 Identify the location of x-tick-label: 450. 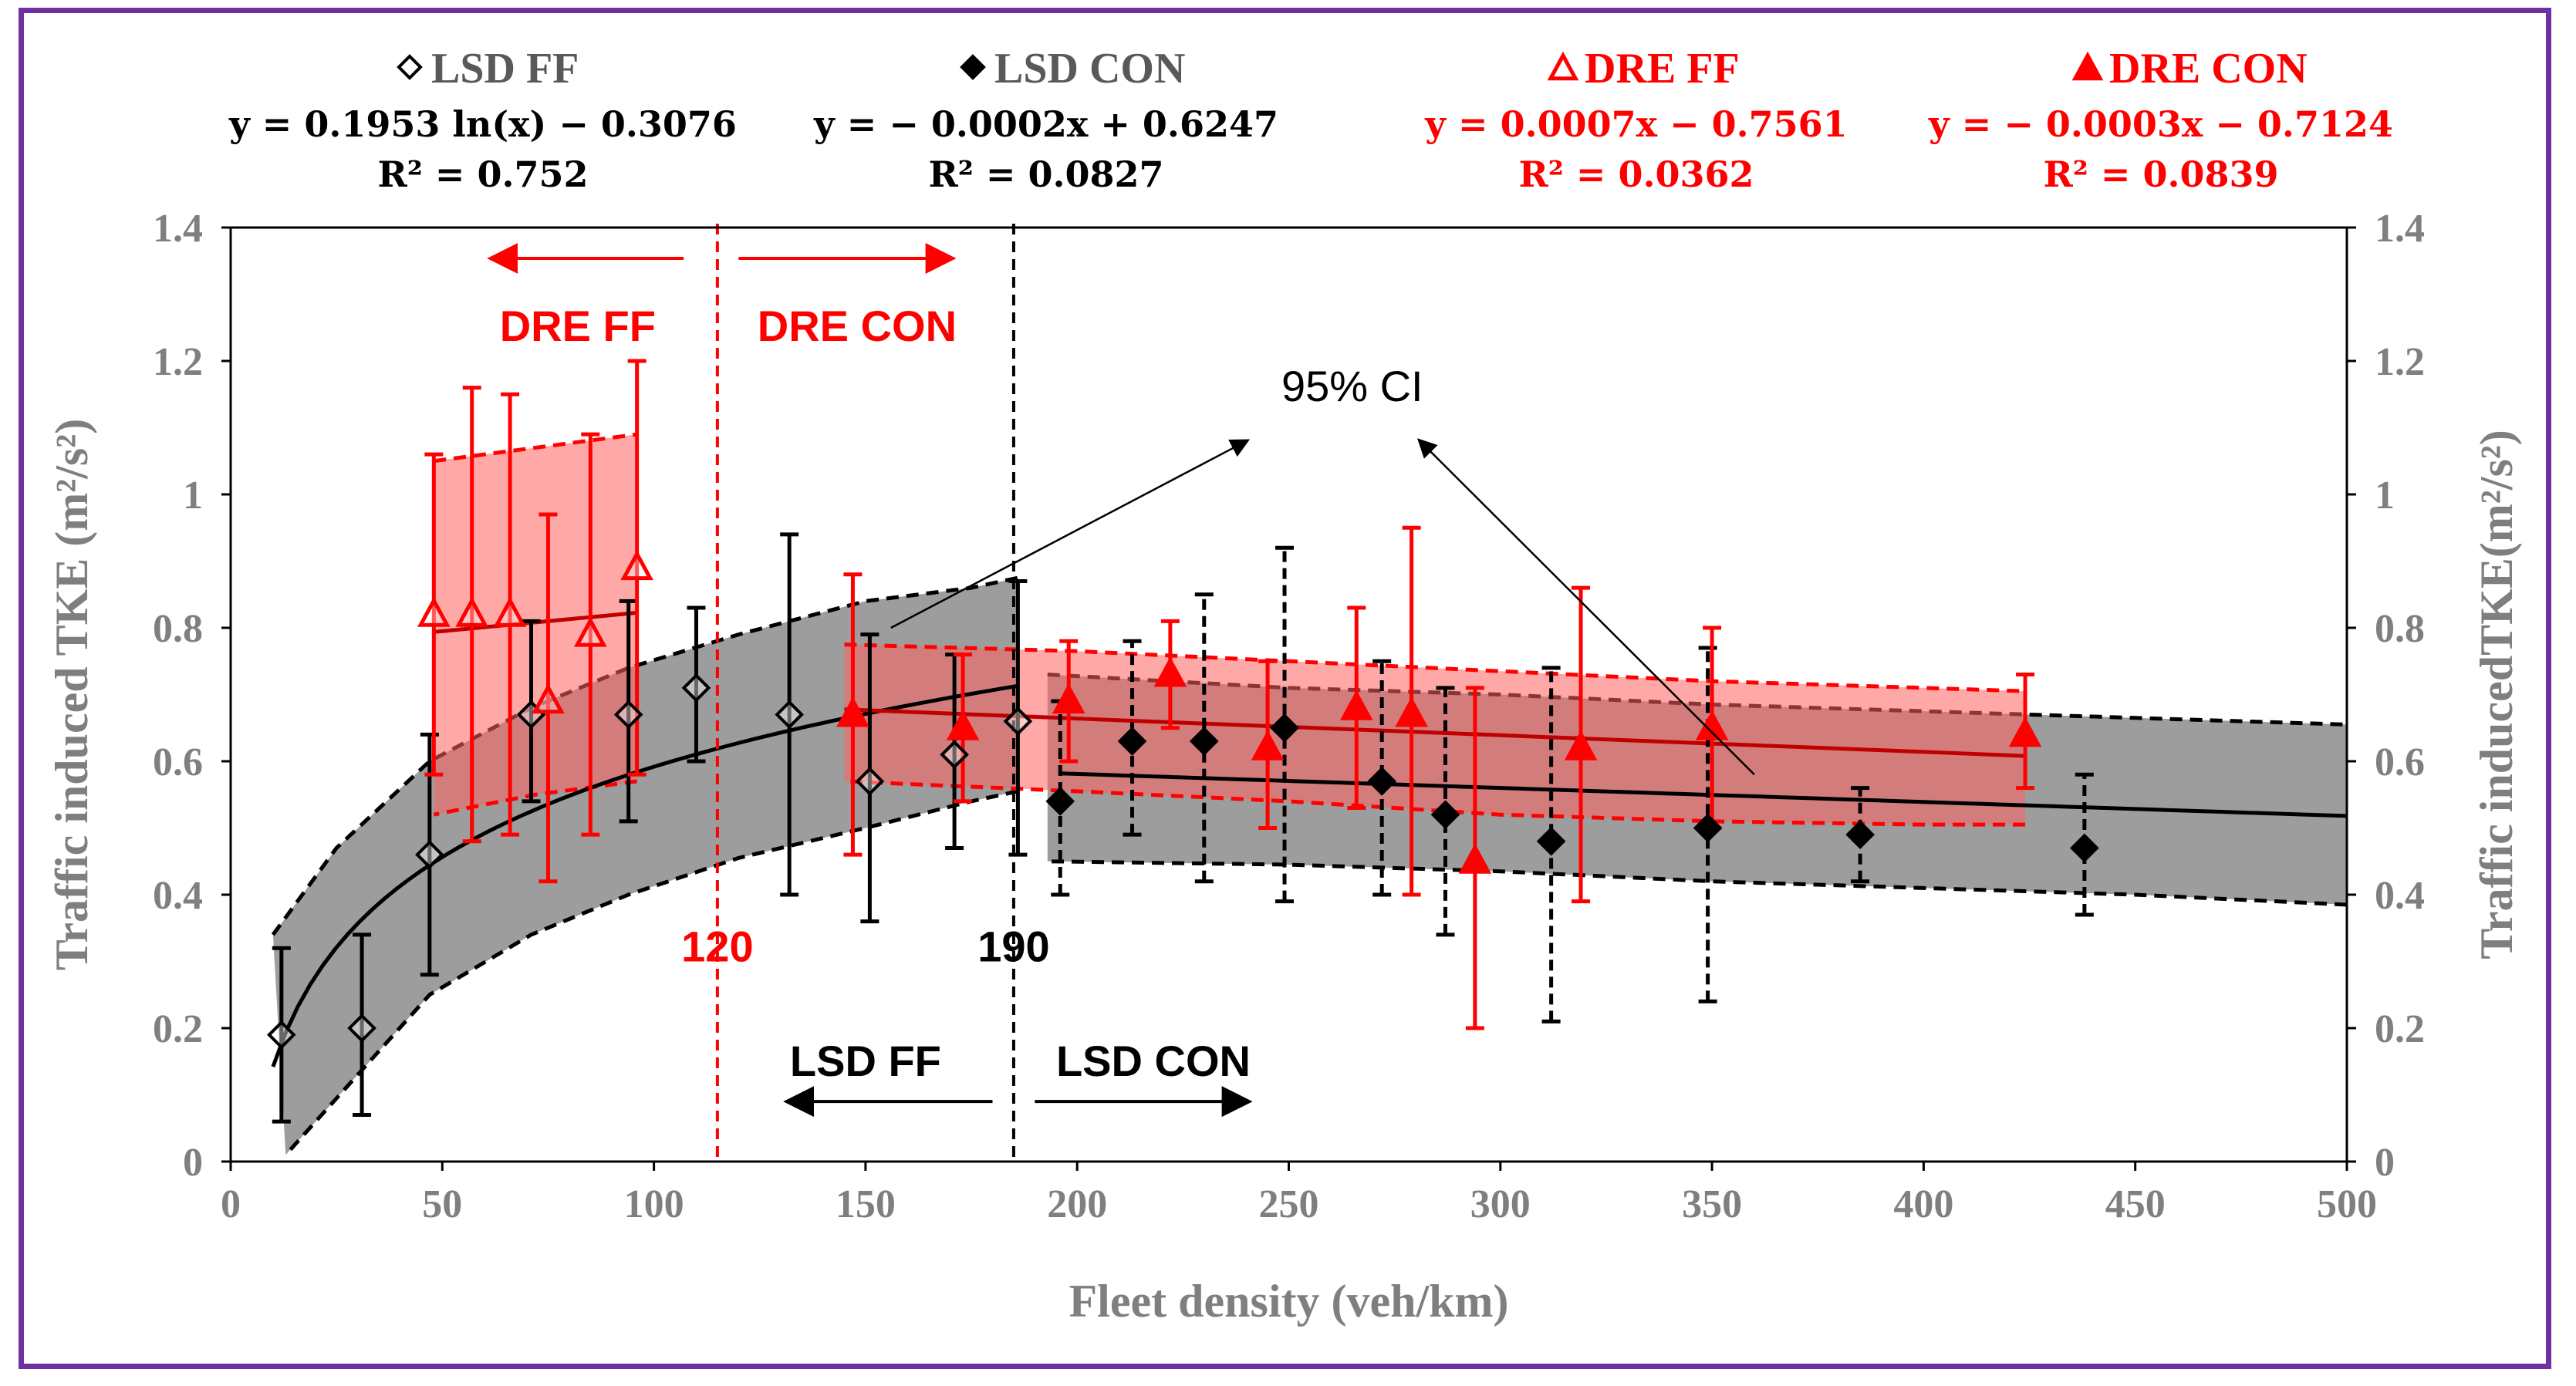
(2135, 1204).